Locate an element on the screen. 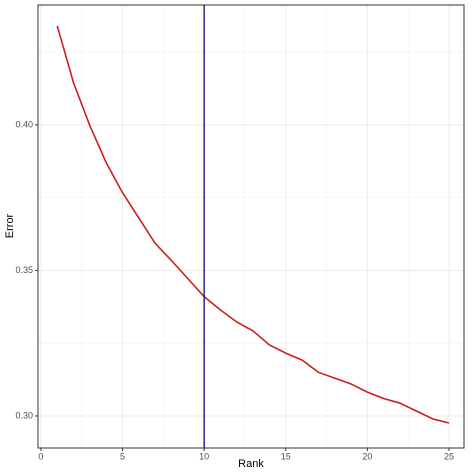  y-axis-title: Error is located at coordinates (10, 225).